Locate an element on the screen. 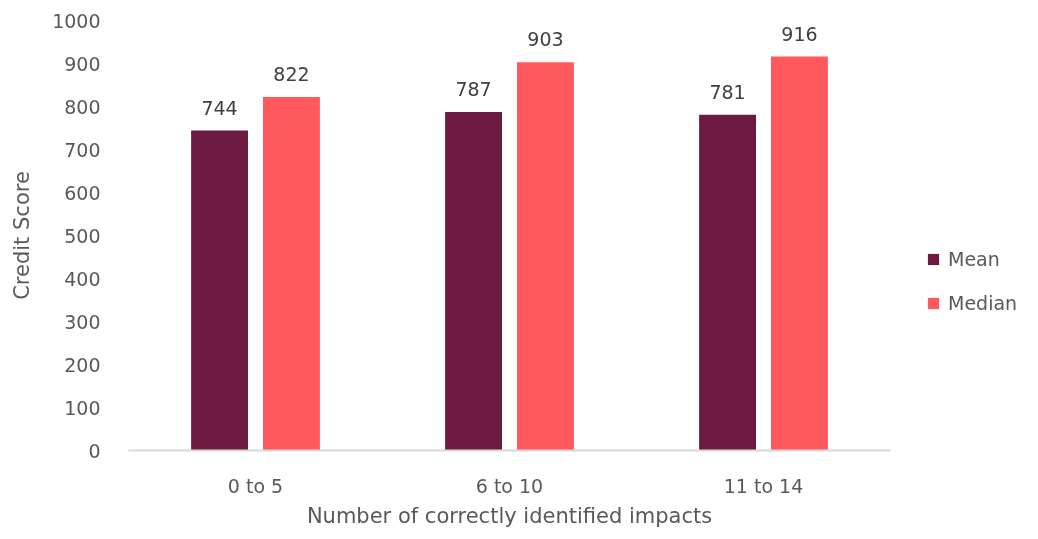 Image resolution: width=1038 pixels, height=539 pixels. data-label: 787 is located at coordinates (473, 89).